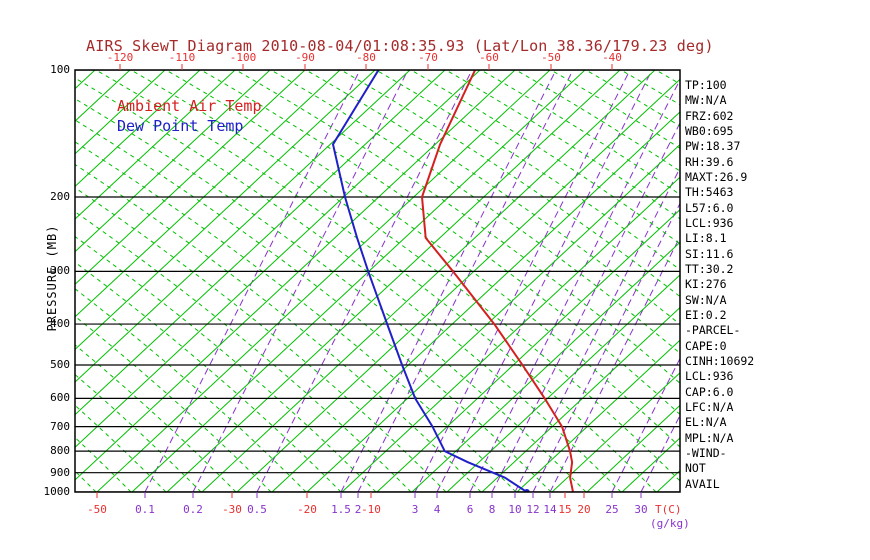 Image resolution: width=870 pixels, height=560 pixels. I want to click on stat-line: -PARCEL-, so click(713, 330).